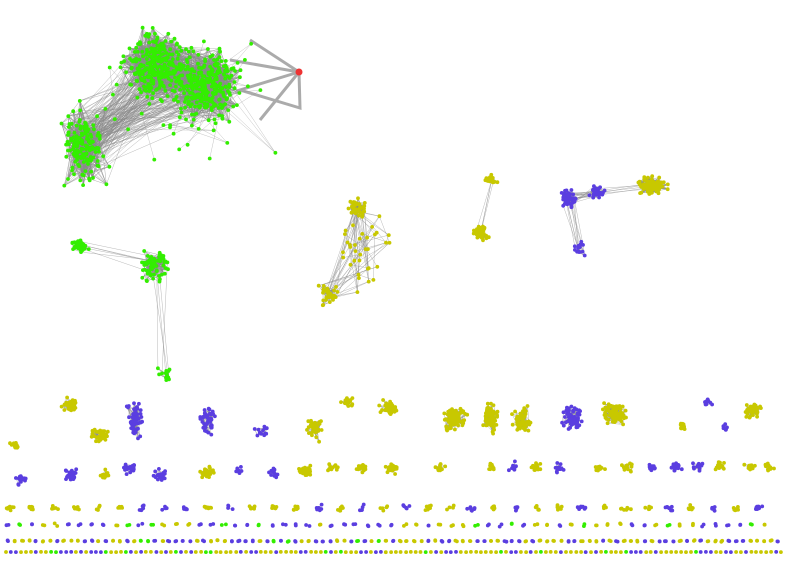 The height and width of the screenshot is (562, 791). Describe the element at coordinates (265, 79) in the screenshot. I see `edge-bundle` at that location.